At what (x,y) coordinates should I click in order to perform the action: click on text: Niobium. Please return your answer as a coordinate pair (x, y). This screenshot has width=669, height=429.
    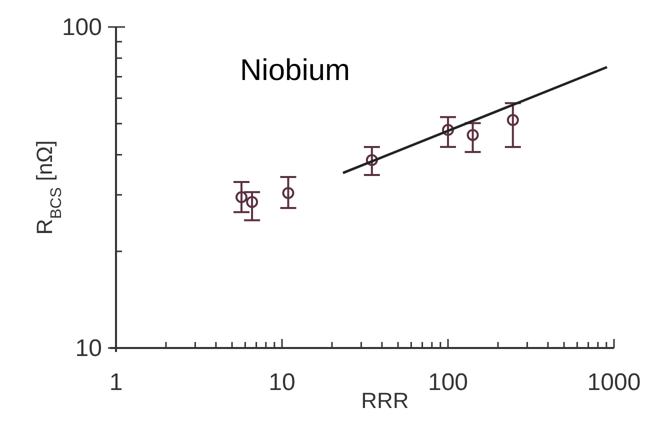
    Looking at the image, I should click on (295, 70).